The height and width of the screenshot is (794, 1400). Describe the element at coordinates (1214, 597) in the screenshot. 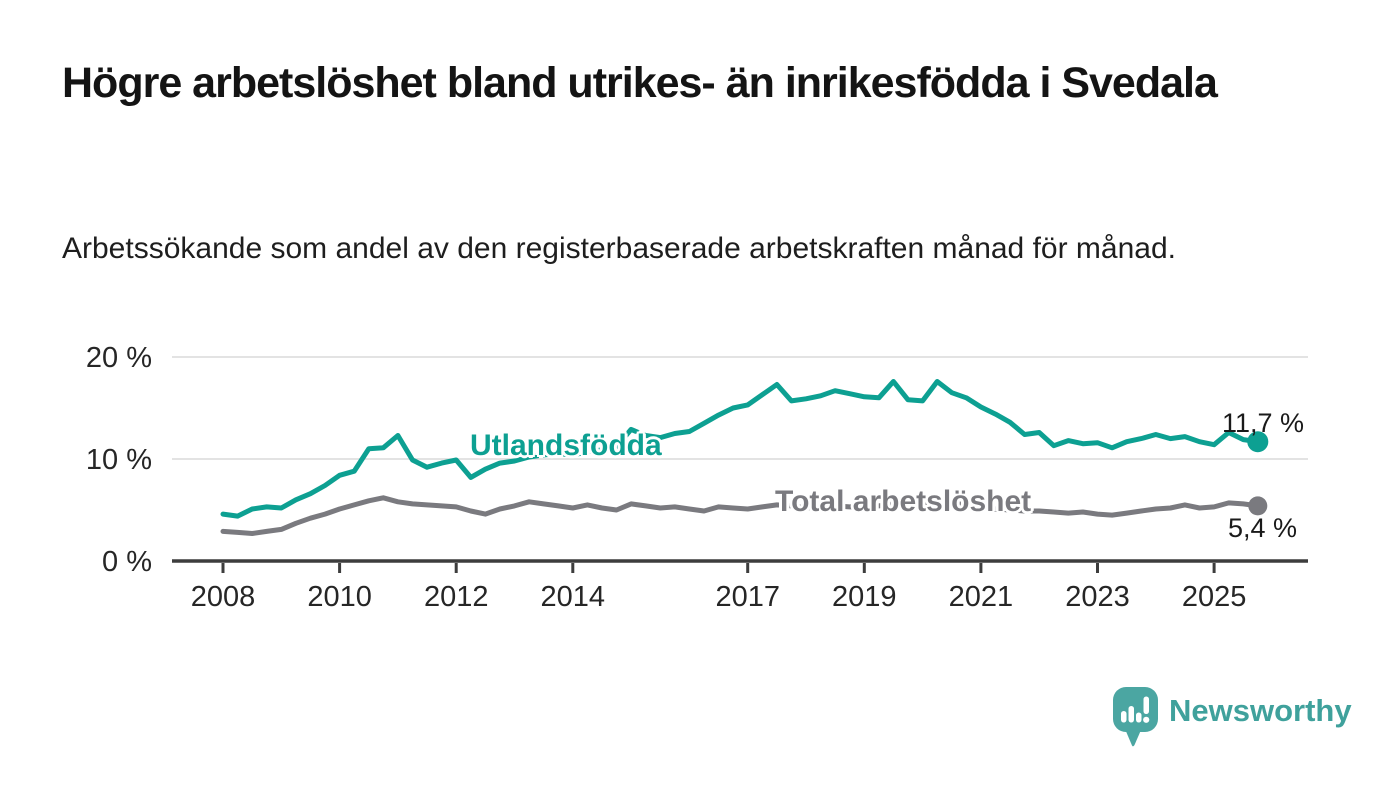

I see `x-tick-label: 2025` at that location.